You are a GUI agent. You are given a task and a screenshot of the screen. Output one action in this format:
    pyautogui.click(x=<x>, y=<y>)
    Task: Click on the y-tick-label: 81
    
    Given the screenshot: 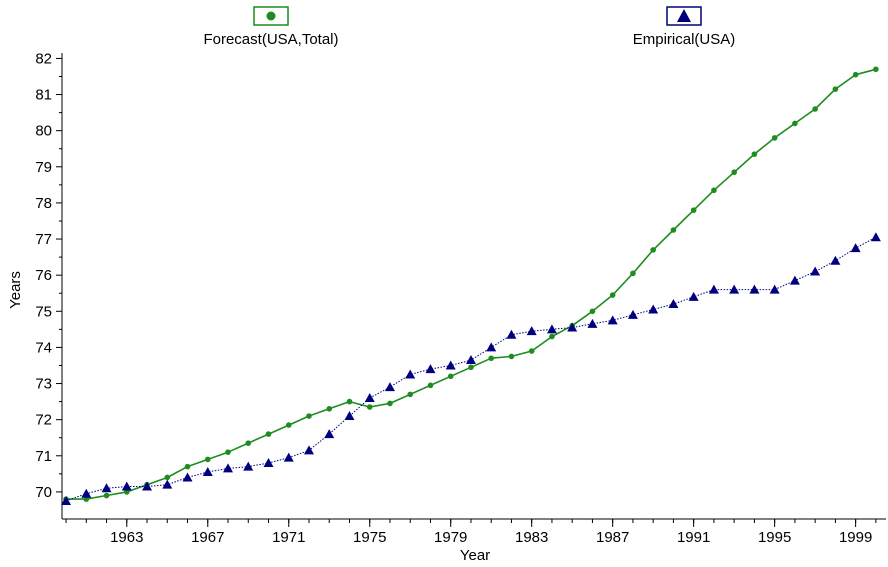 What is the action you would take?
    pyautogui.click(x=43, y=95)
    